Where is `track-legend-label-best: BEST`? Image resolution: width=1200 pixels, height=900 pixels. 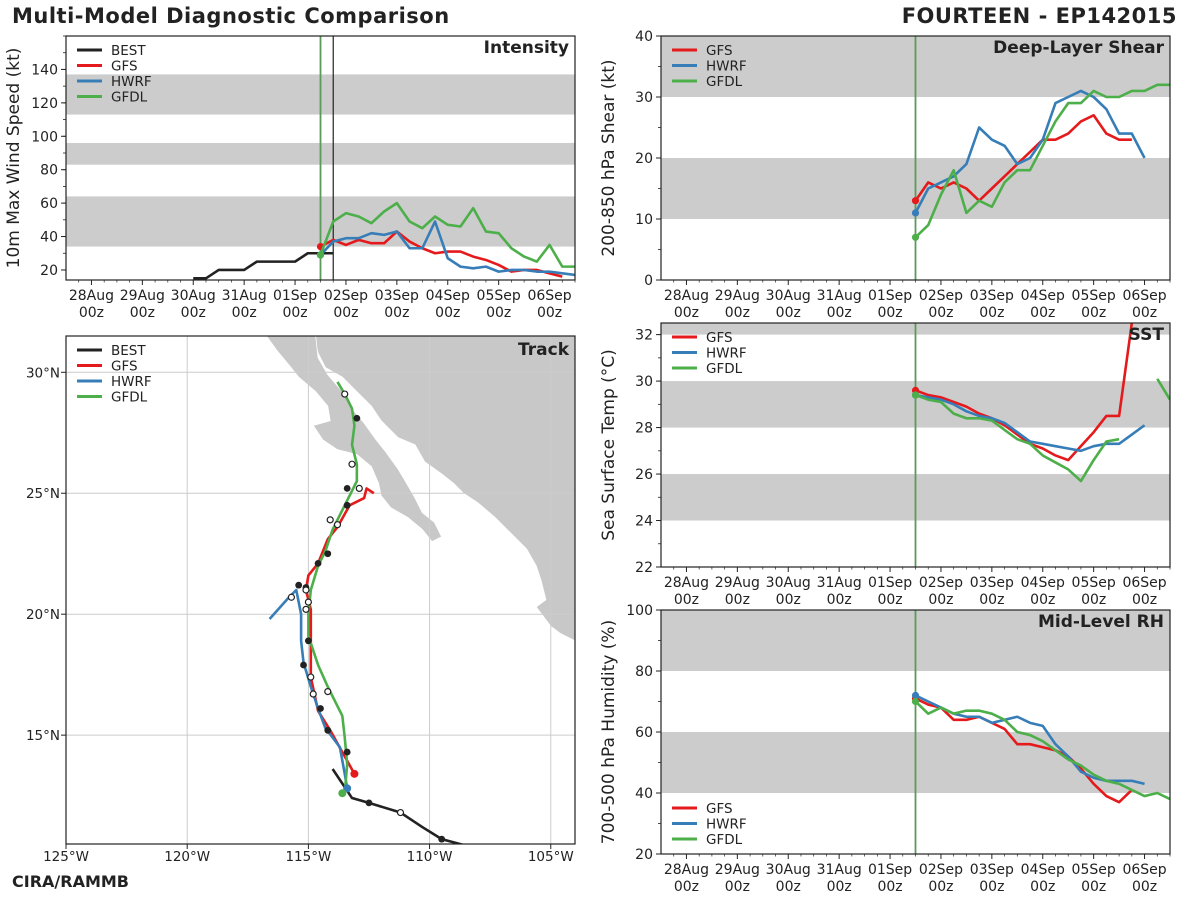 track-legend-label-best: BEST is located at coordinates (128, 351).